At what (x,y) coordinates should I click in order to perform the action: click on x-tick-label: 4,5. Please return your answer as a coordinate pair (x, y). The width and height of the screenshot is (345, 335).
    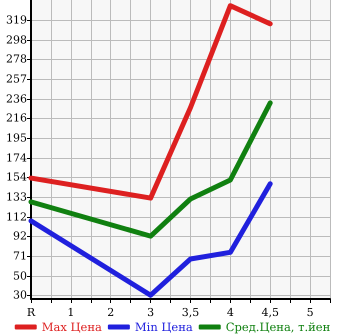
    Looking at the image, I should click on (270, 312).